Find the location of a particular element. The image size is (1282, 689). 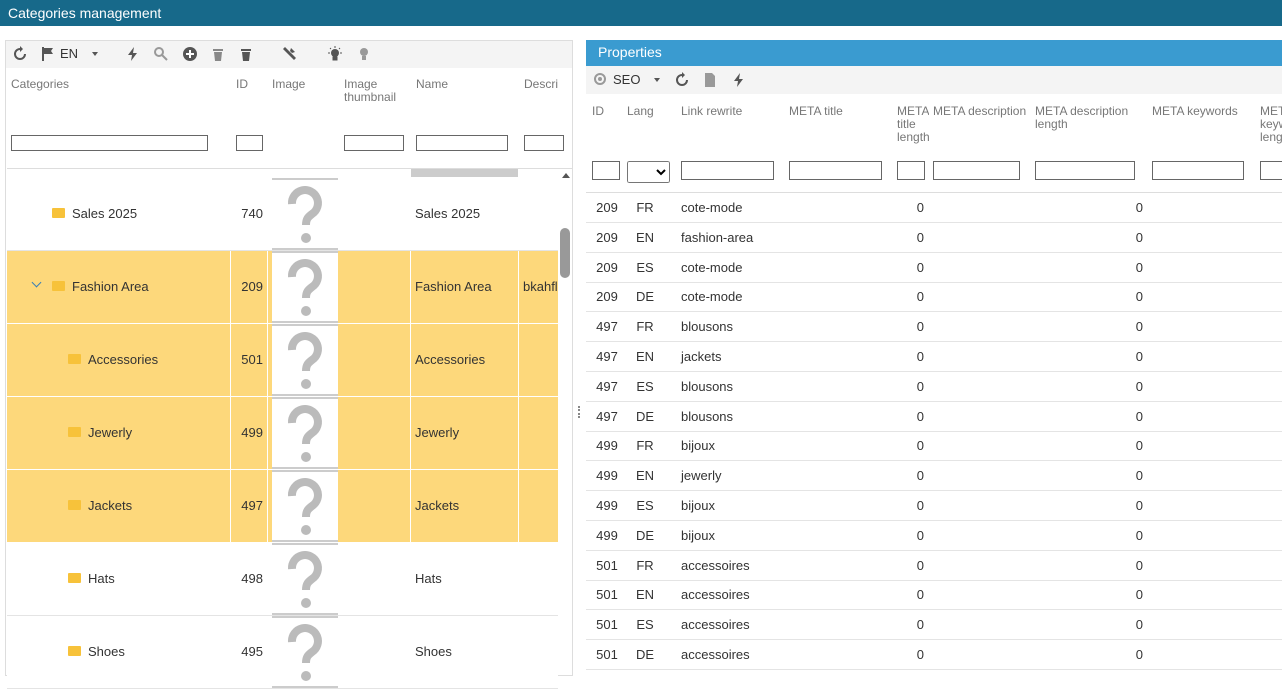

column-header: META description is located at coordinates (980, 111).